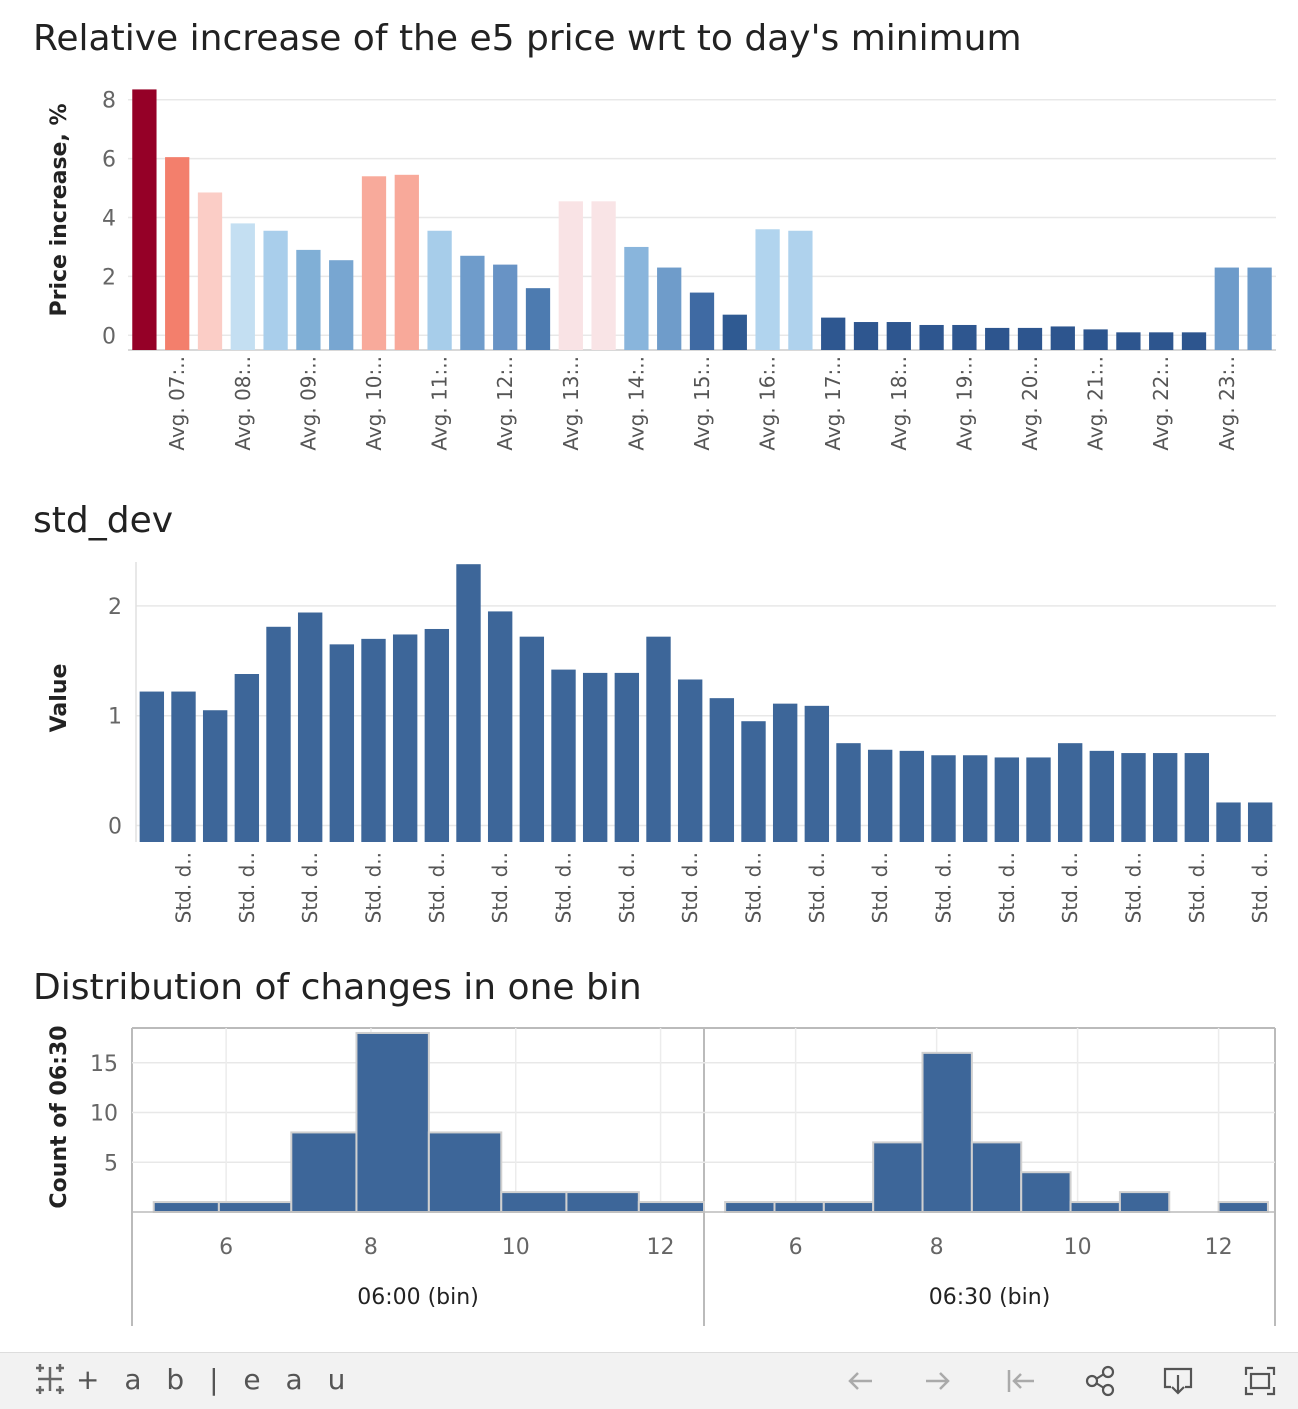 Image resolution: width=1298 pixels, height=1409 pixels. What do you see at coordinates (103, 520) in the screenshot?
I see `chart-title-std-dev: std_dev` at bounding box center [103, 520].